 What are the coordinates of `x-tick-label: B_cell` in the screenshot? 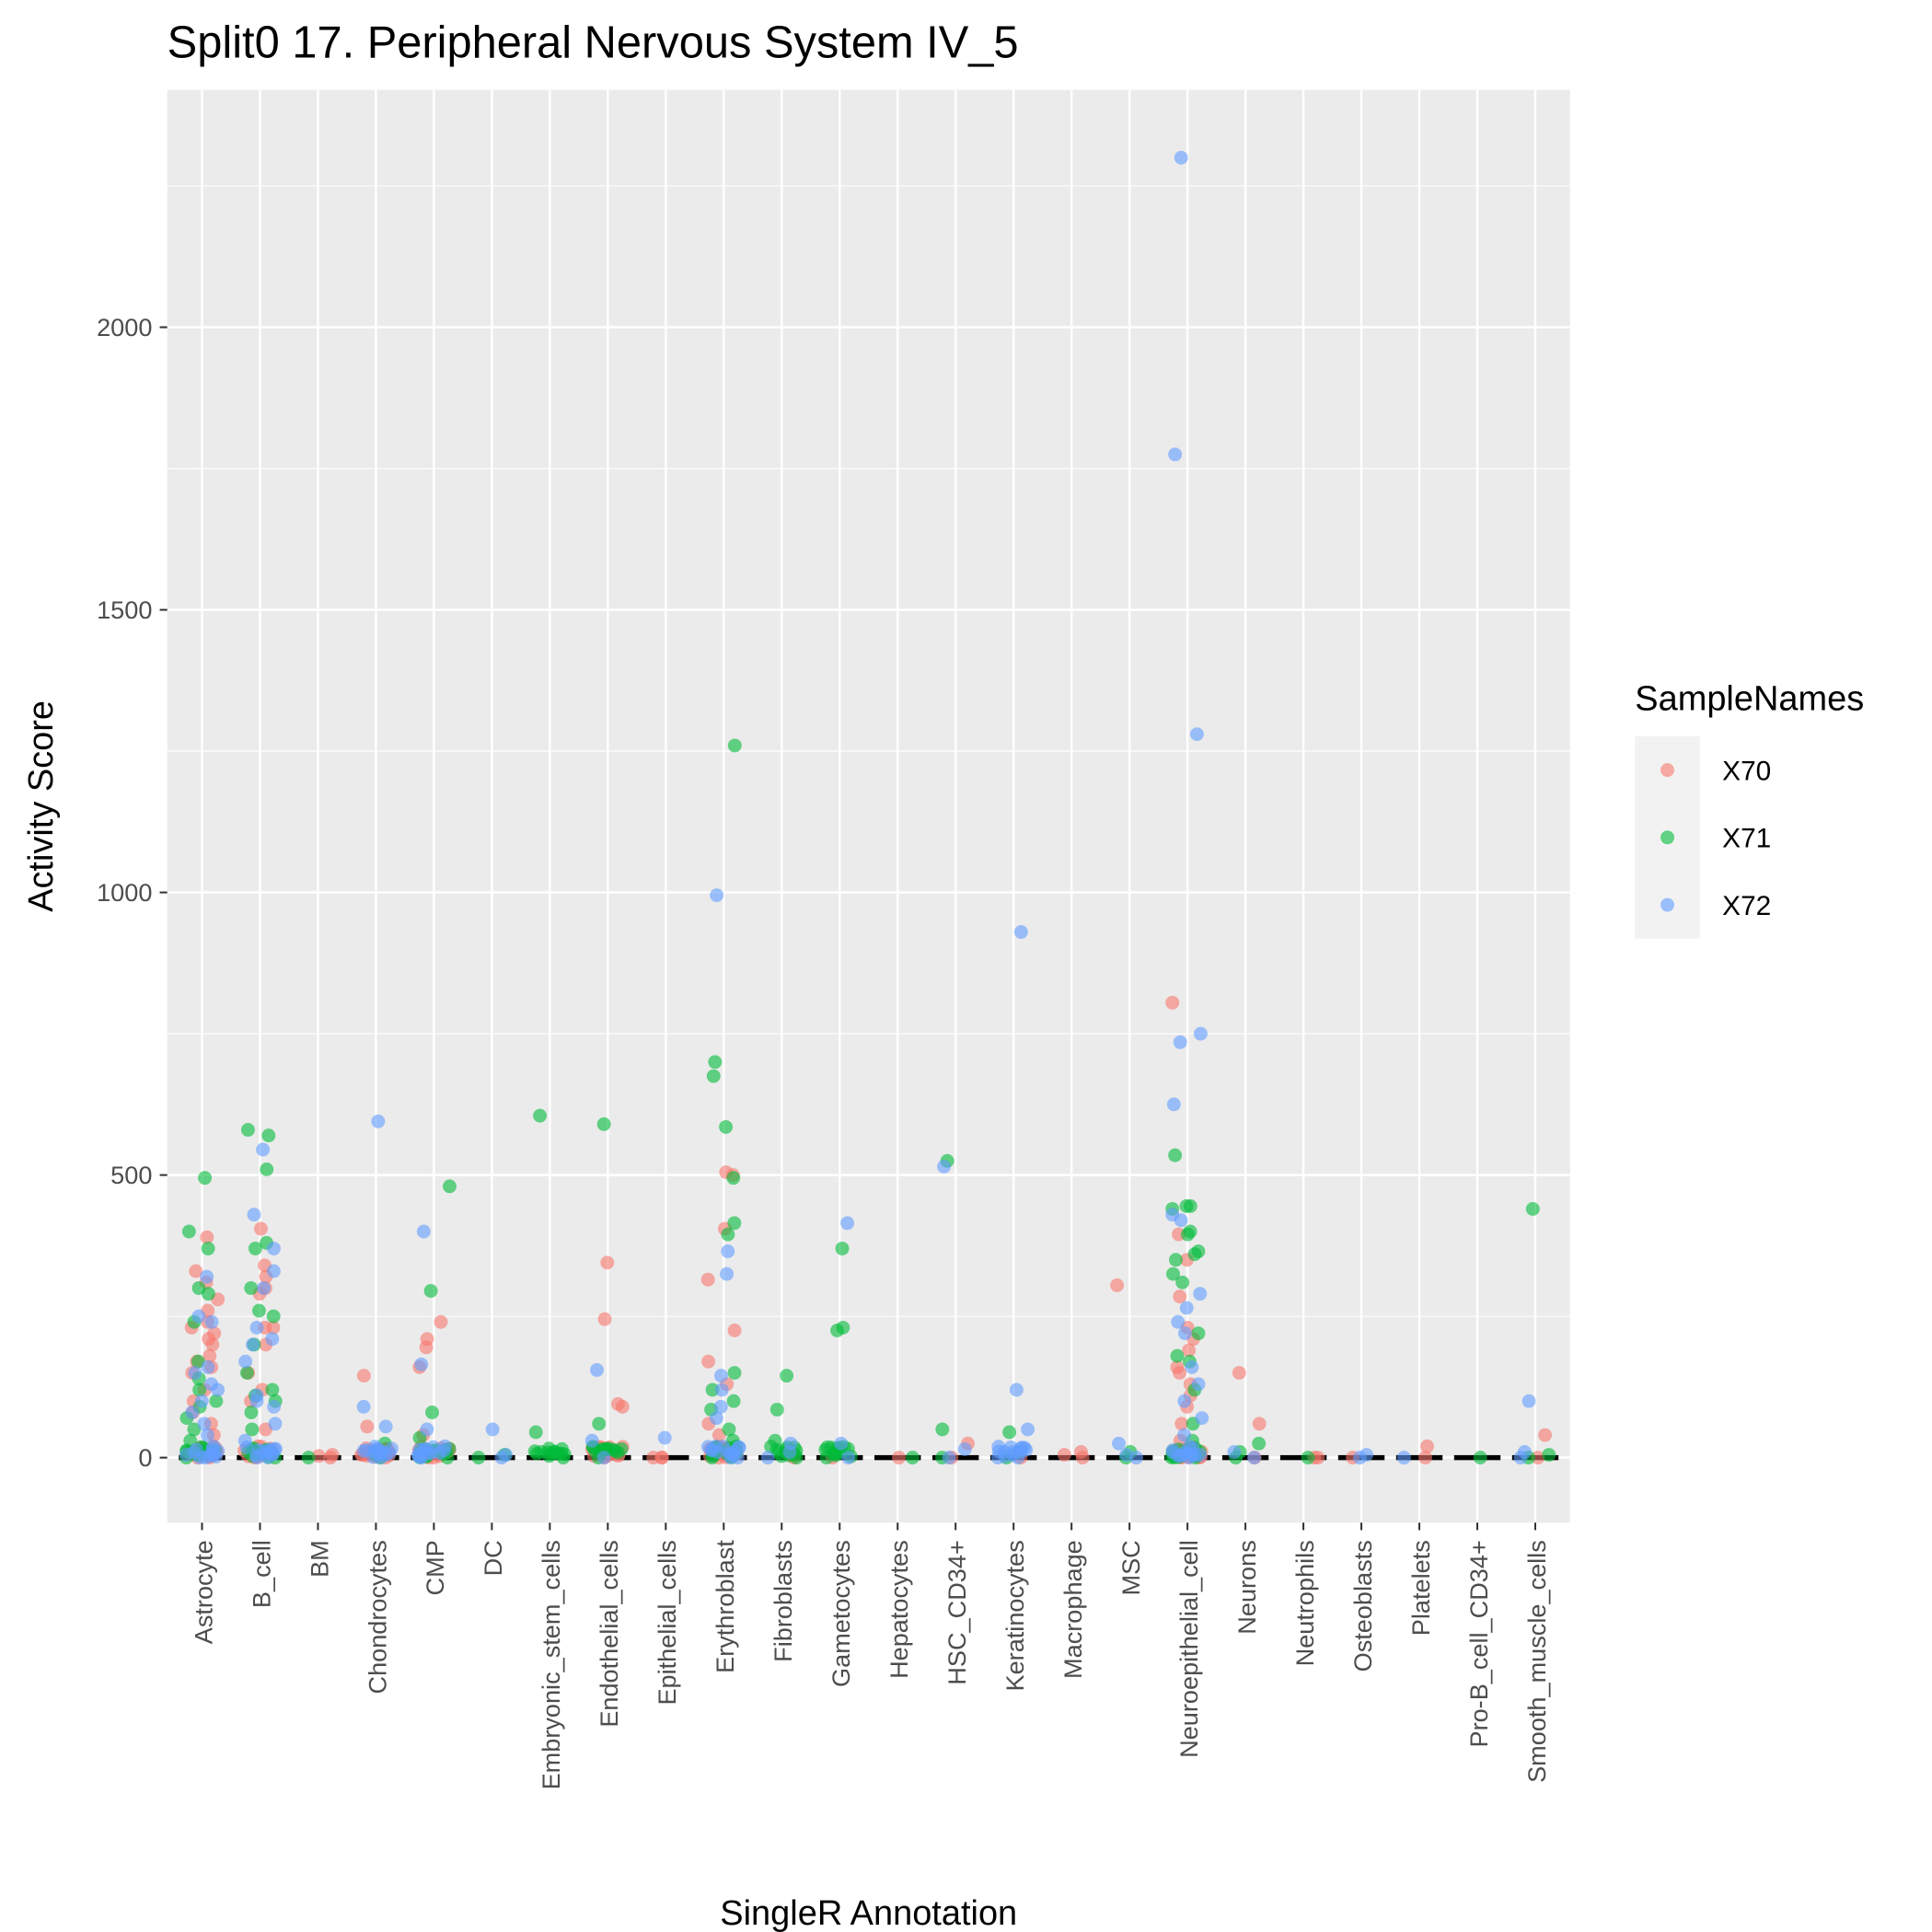 It's located at (261, 1574).